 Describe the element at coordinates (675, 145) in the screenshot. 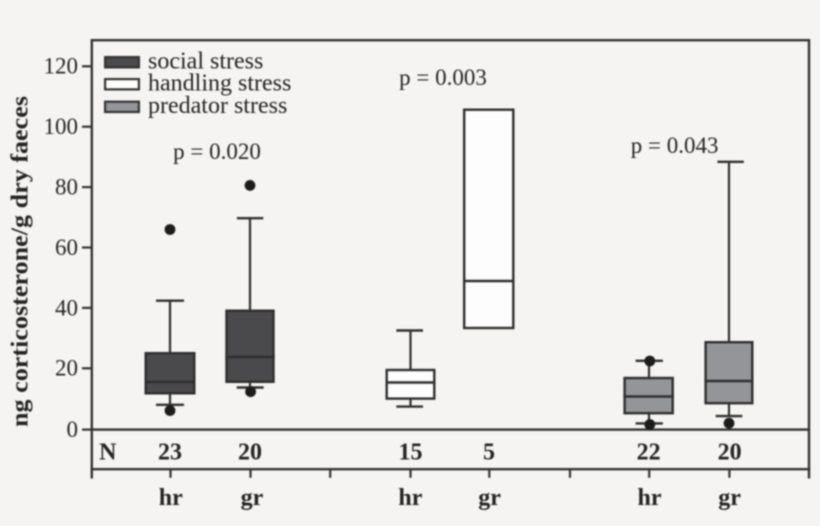

I see `svg-text: p = 0.043` at that location.